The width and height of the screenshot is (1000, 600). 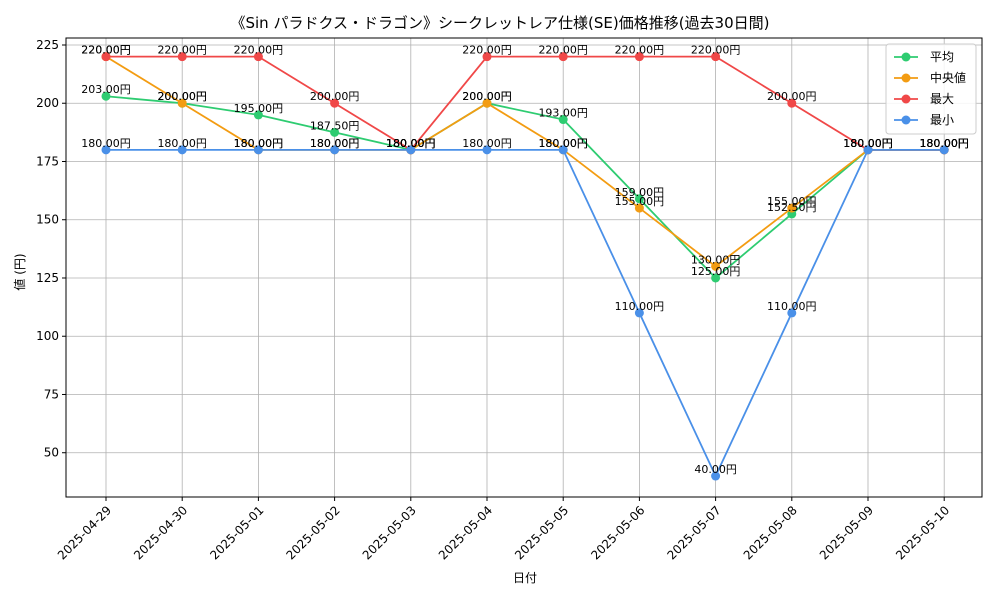 What do you see at coordinates (313, 532) in the screenshot?
I see `x-tick-label: 2025-05-02` at bounding box center [313, 532].